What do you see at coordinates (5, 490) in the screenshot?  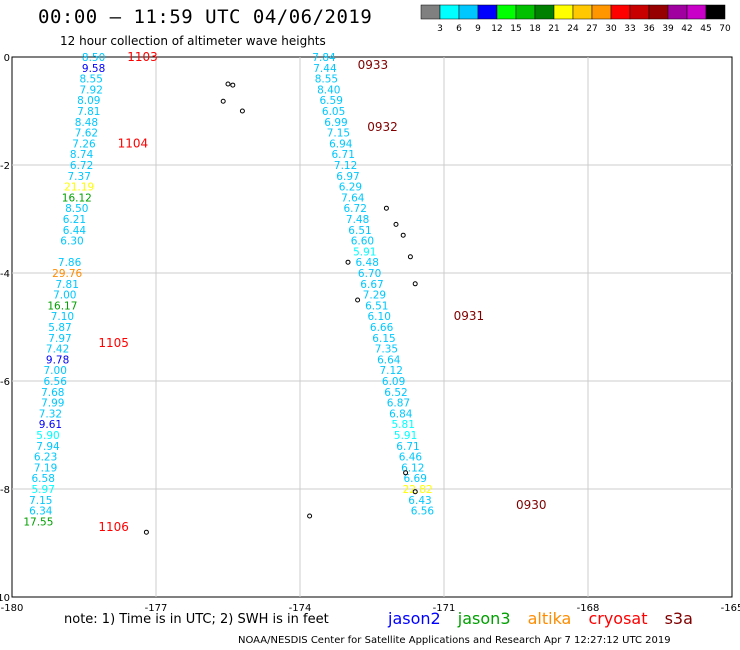 I see `y-tick-label: -8` at bounding box center [5, 490].